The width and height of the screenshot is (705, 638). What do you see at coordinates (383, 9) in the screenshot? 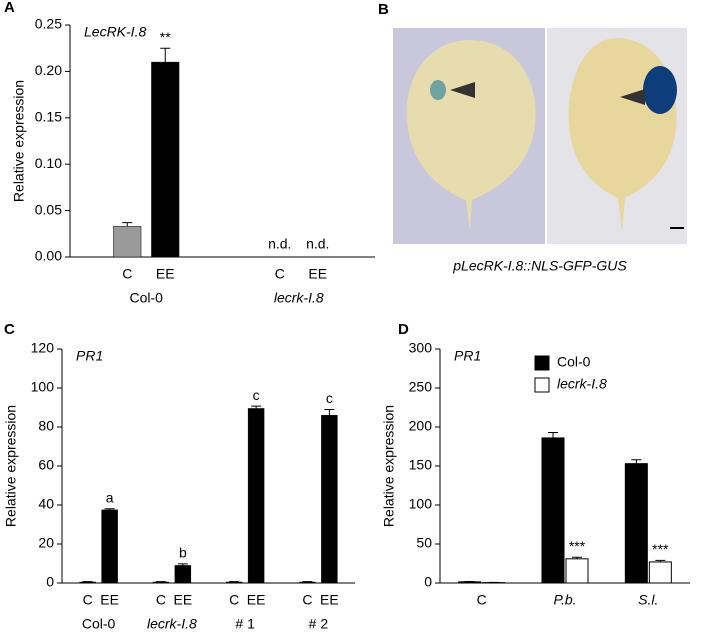
I see `panel-label: B` at bounding box center [383, 9].